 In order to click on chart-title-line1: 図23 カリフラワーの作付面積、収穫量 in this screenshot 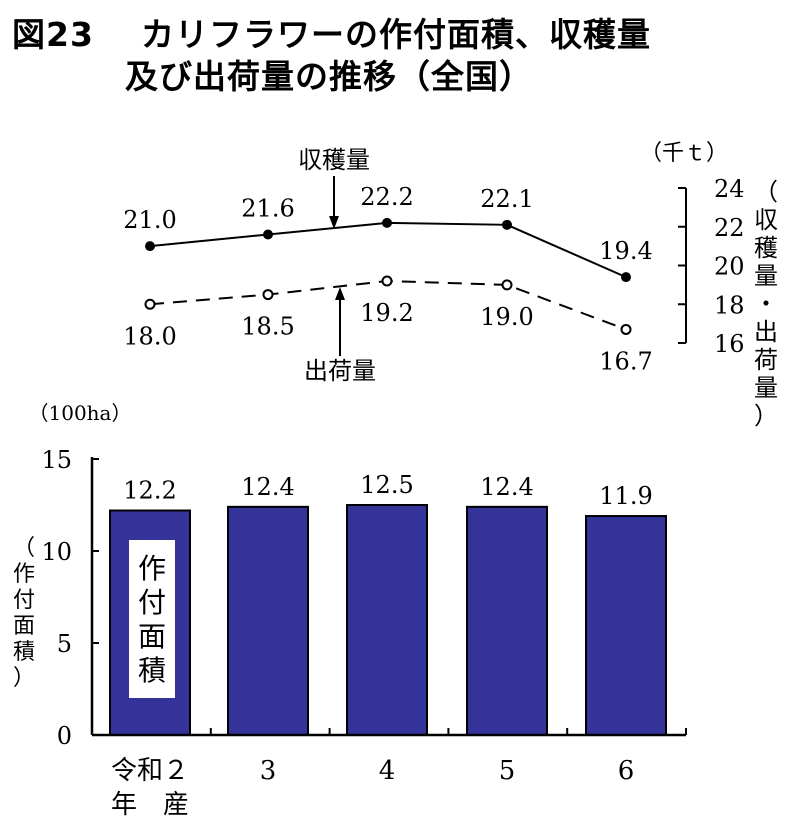, I will do `click(331, 32)`.